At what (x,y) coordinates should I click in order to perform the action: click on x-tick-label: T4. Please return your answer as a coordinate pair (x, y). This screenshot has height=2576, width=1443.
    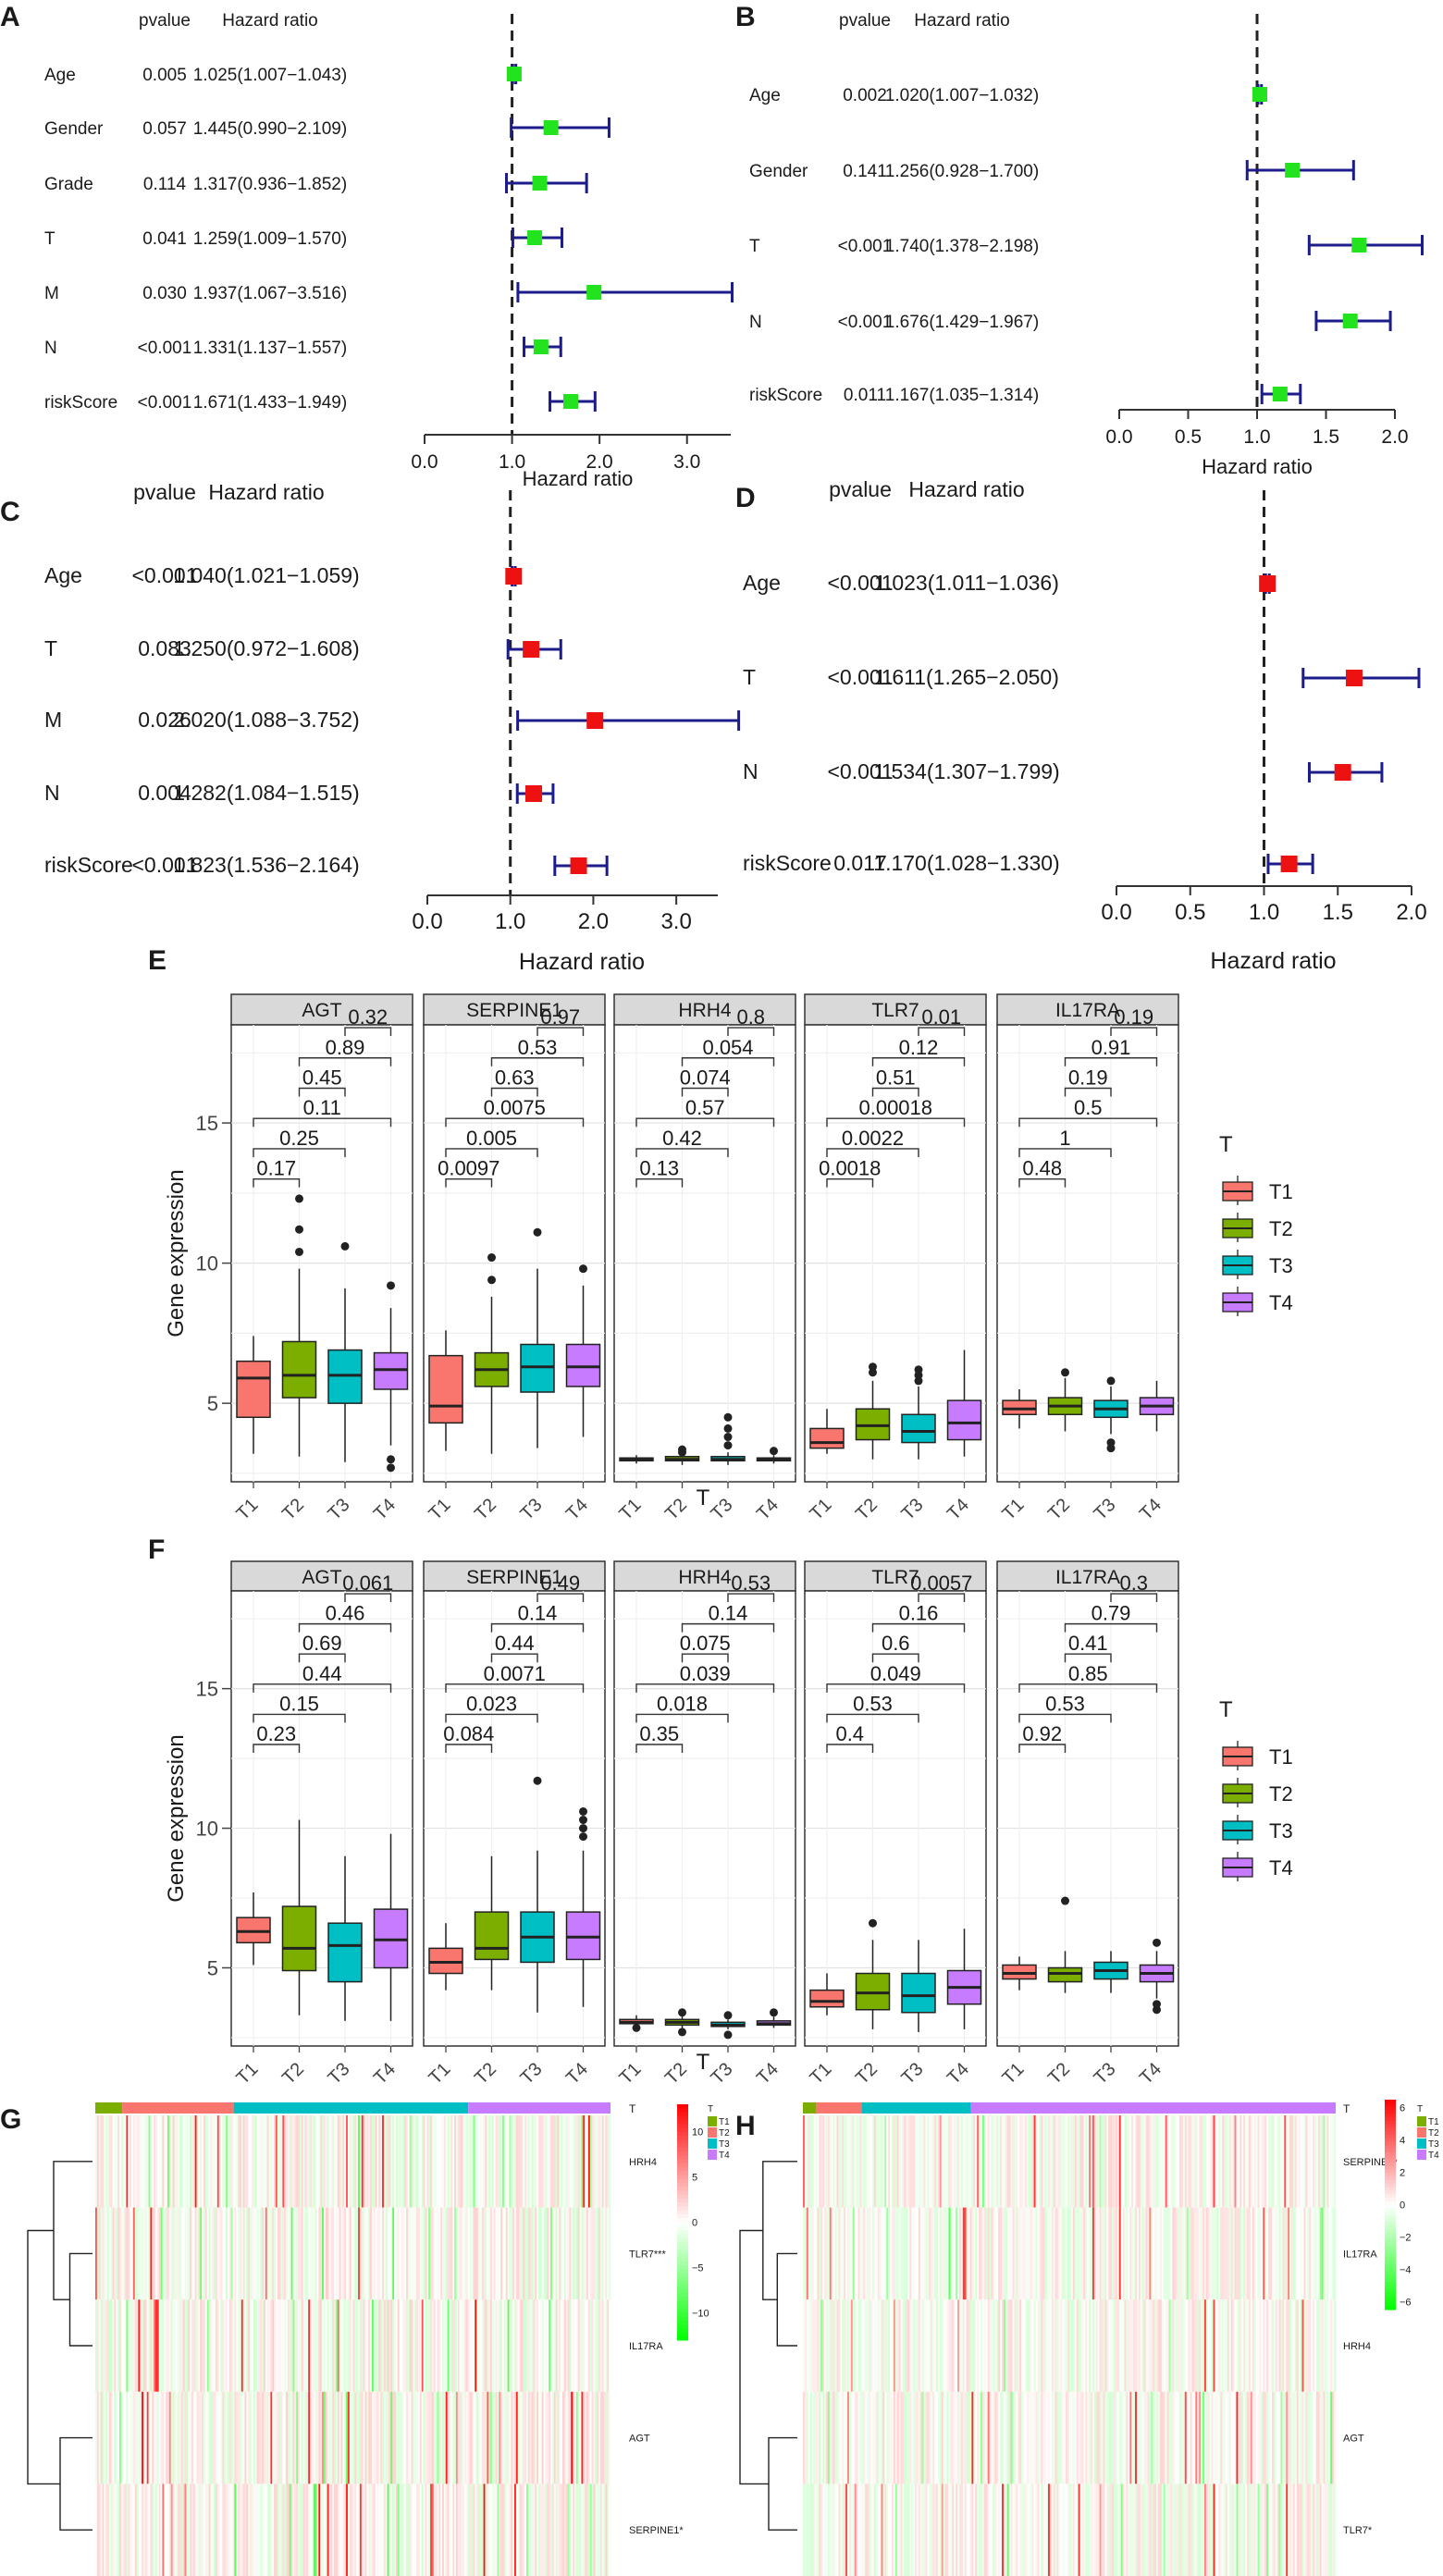
    Looking at the image, I should click on (385, 1509).